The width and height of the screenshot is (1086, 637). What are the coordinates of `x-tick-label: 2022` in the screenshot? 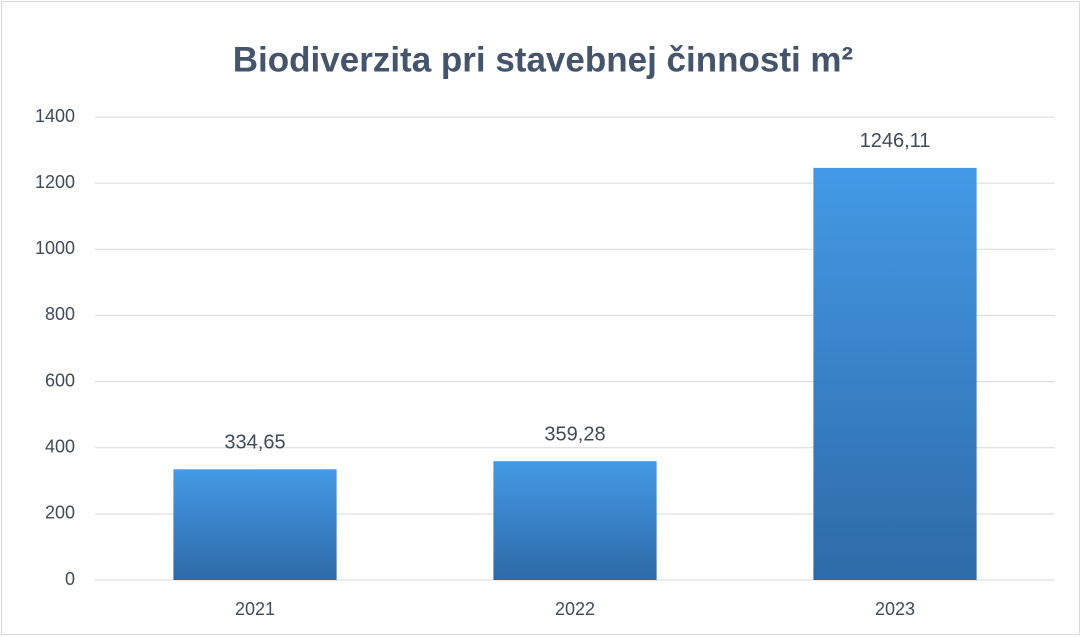 It's located at (575, 609).